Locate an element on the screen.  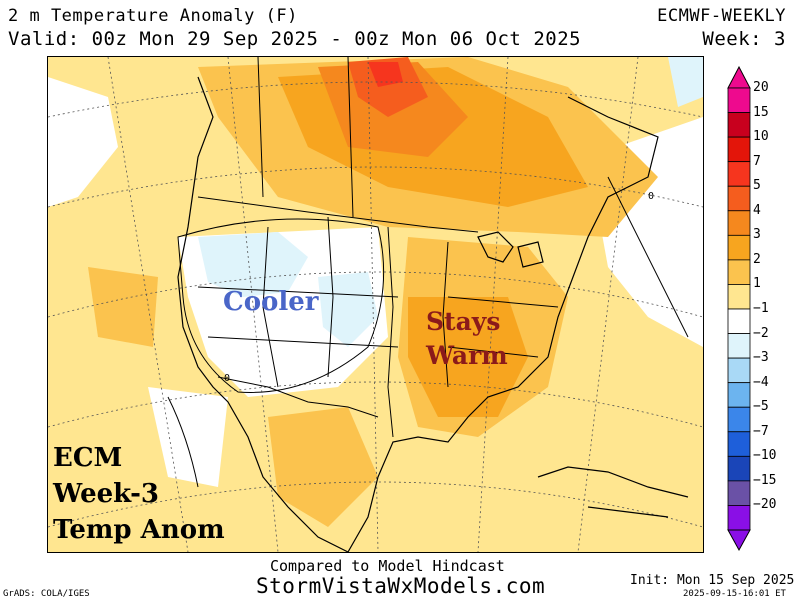
compared-note: Compared to Model Hindcast is located at coordinates (387, 566).